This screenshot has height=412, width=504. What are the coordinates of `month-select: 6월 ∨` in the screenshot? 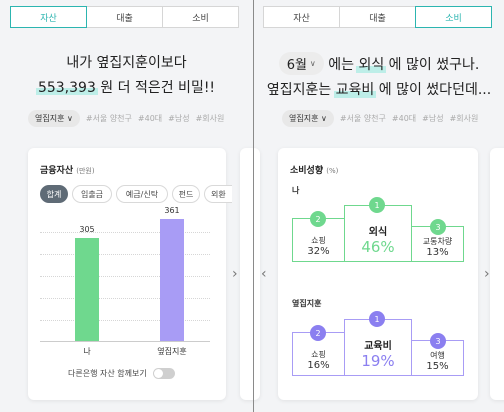 It's located at (301, 63).